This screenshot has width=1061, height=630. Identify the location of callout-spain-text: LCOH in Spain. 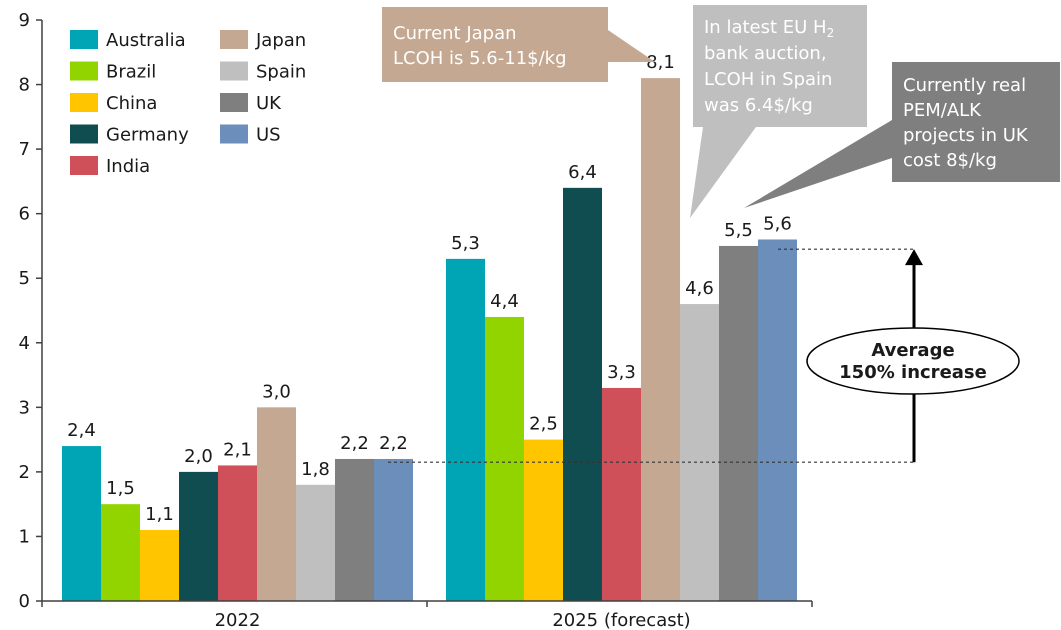
(768, 79).